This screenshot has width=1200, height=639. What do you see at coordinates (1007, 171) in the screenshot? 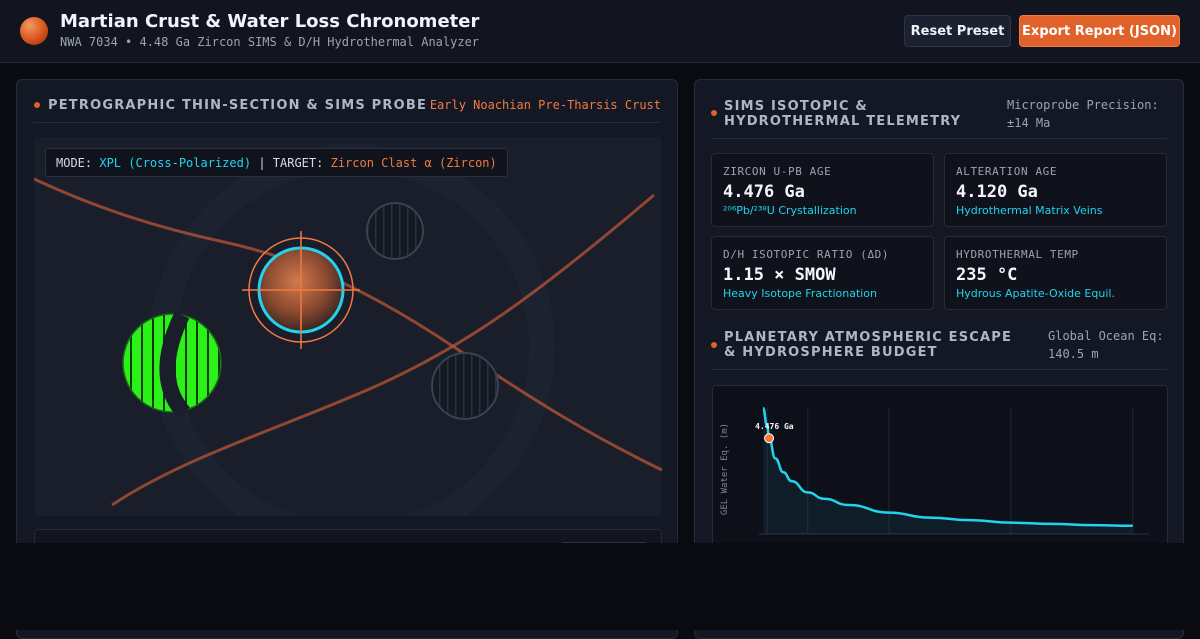
I see `card-label: ALTERATION AGE` at bounding box center [1007, 171].